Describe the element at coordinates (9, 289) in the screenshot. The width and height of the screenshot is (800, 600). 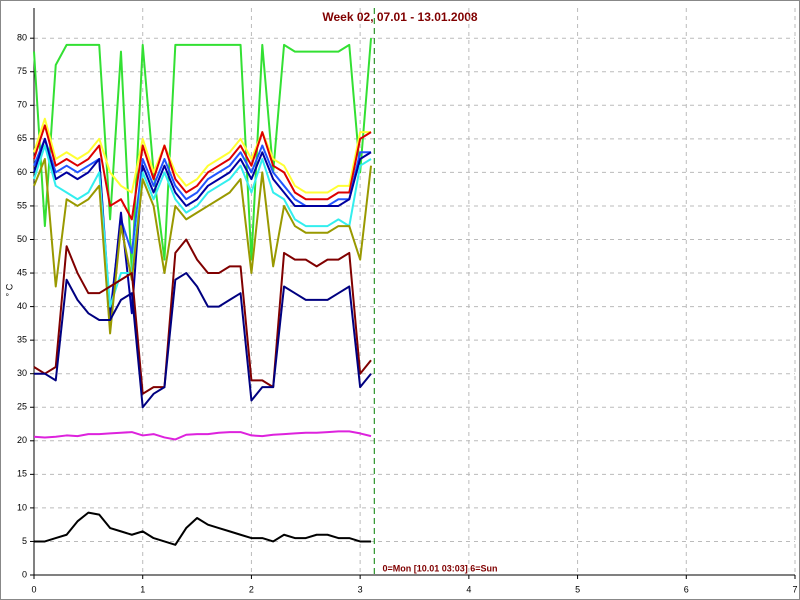
I see `y-axis-label: ° C` at that location.